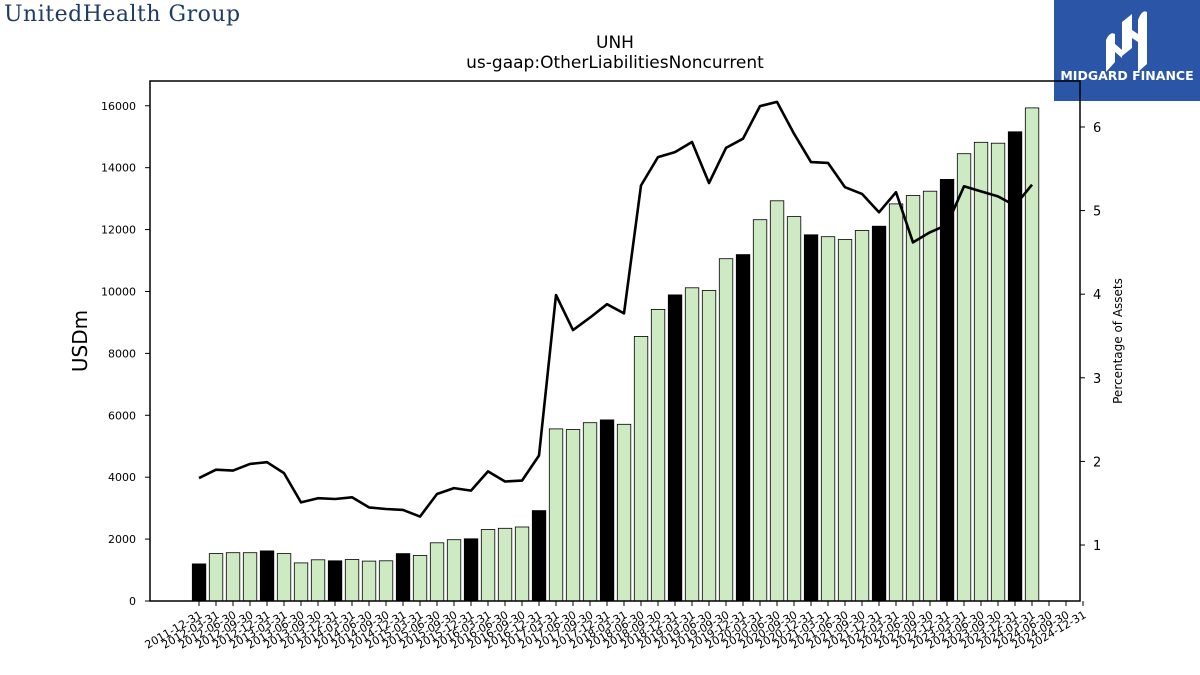 The height and width of the screenshot is (675, 1200). What do you see at coordinates (1097, 128) in the screenshot?
I see `y2-tick-label: 6` at bounding box center [1097, 128].